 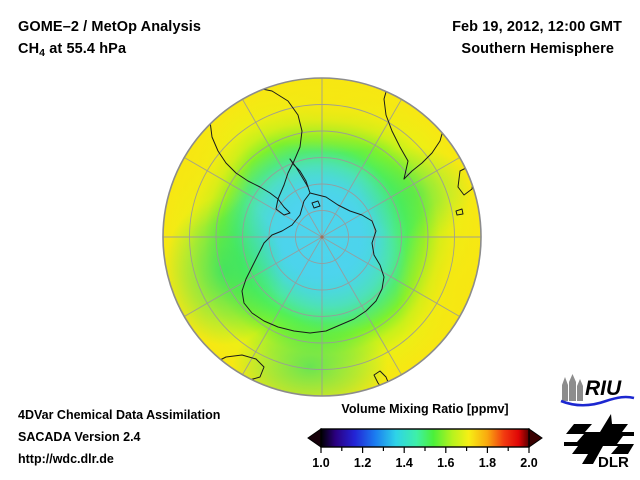 I want to click on colorbar-title: Volume Mixing Ratio [ppmv], so click(x=425, y=409).